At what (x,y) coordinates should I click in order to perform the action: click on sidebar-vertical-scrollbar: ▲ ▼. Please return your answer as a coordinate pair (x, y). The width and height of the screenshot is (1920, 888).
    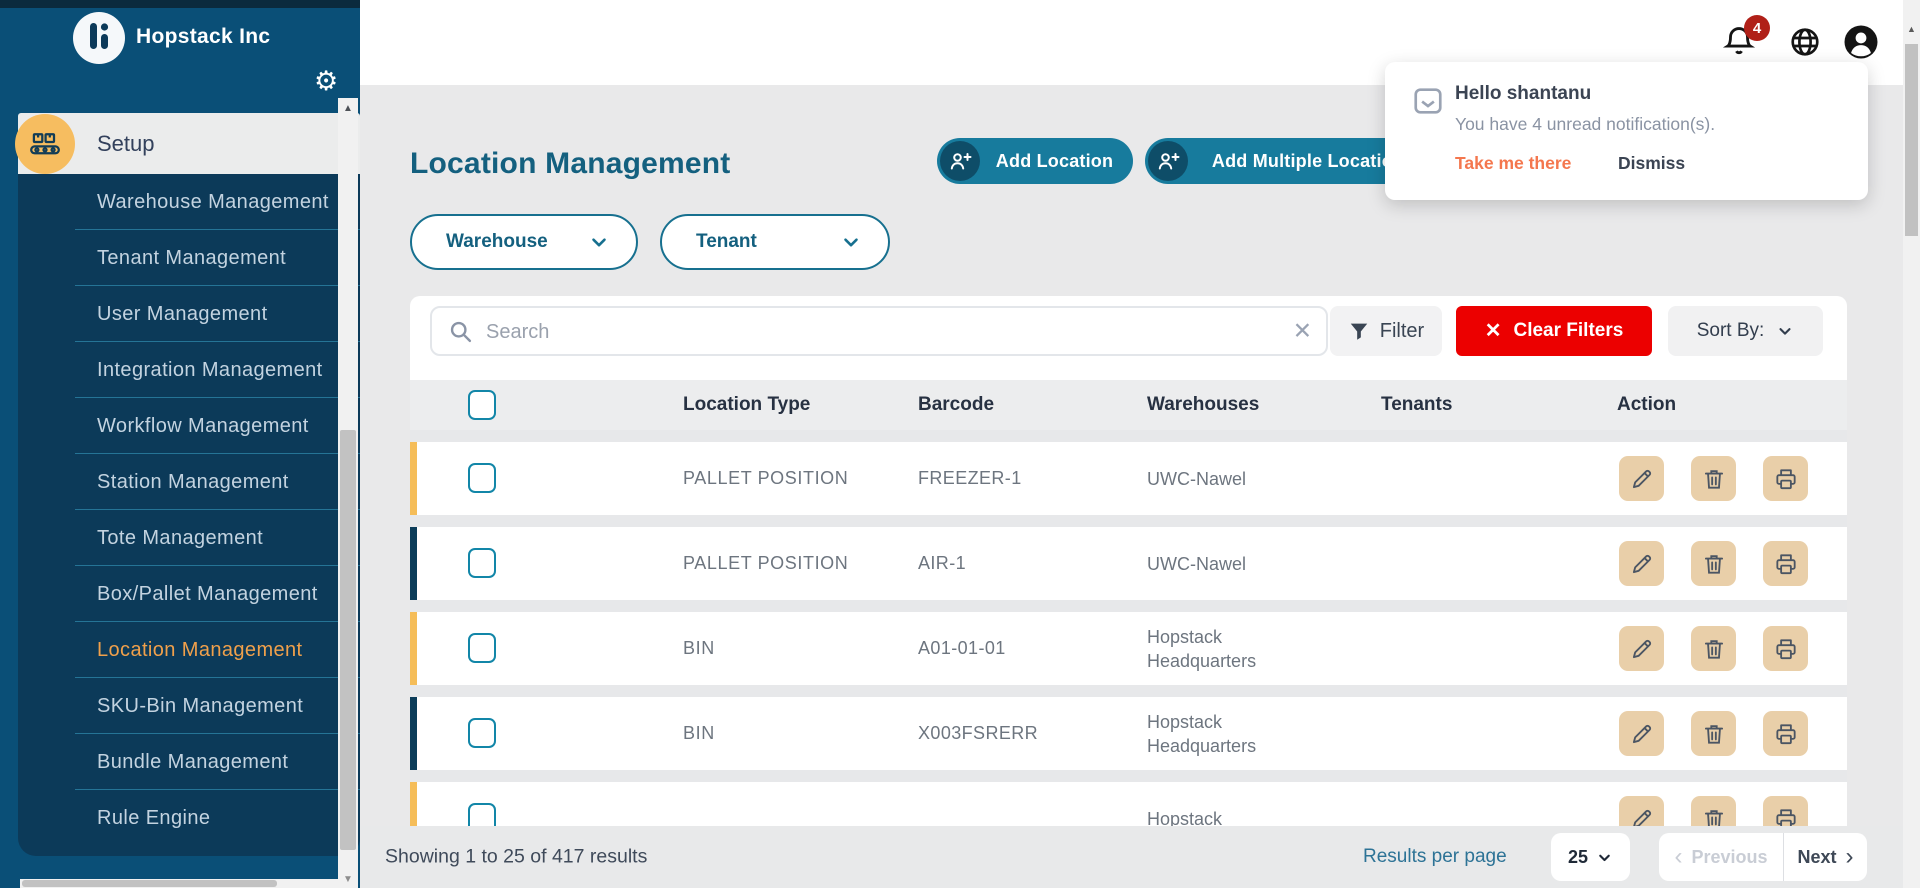
    Looking at the image, I should click on (348, 493).